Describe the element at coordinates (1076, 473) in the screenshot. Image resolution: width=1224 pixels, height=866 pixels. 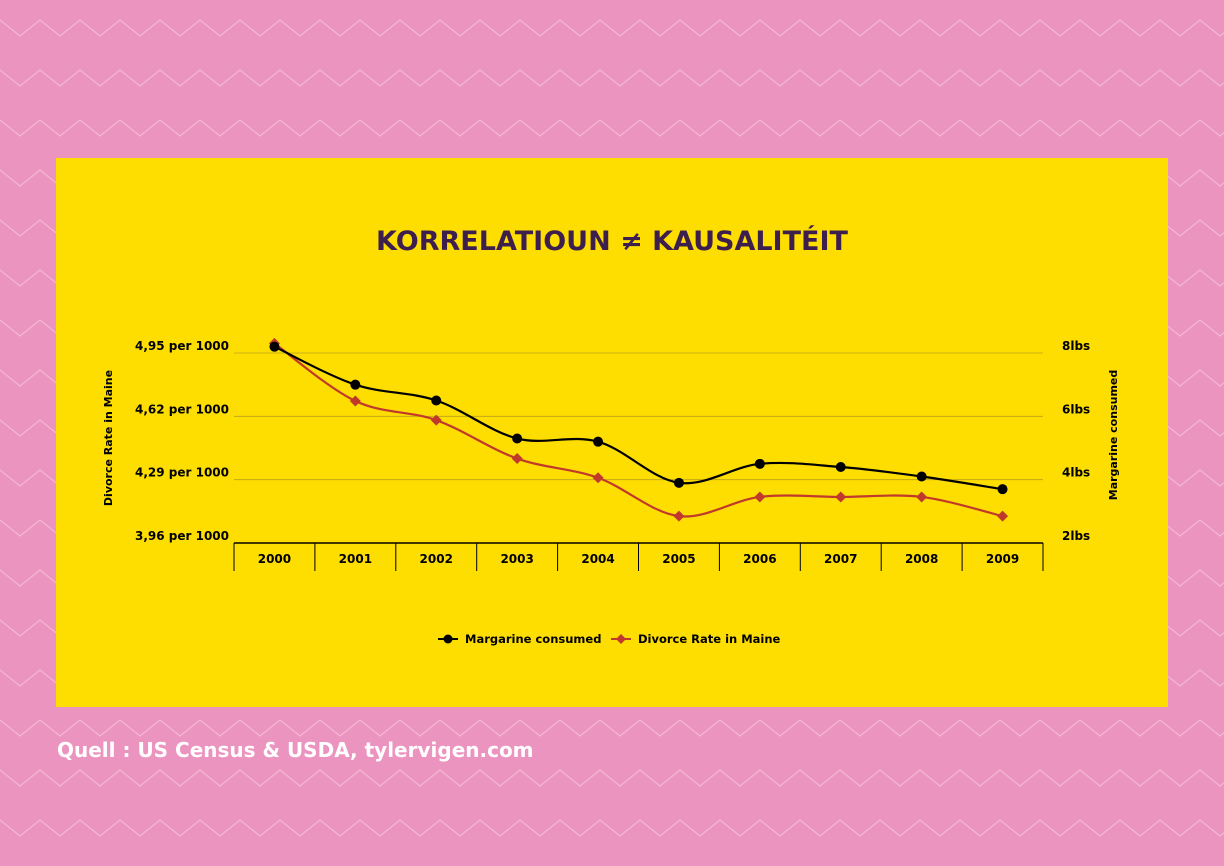
I see `y-right-tick-label: 4lbs` at that location.